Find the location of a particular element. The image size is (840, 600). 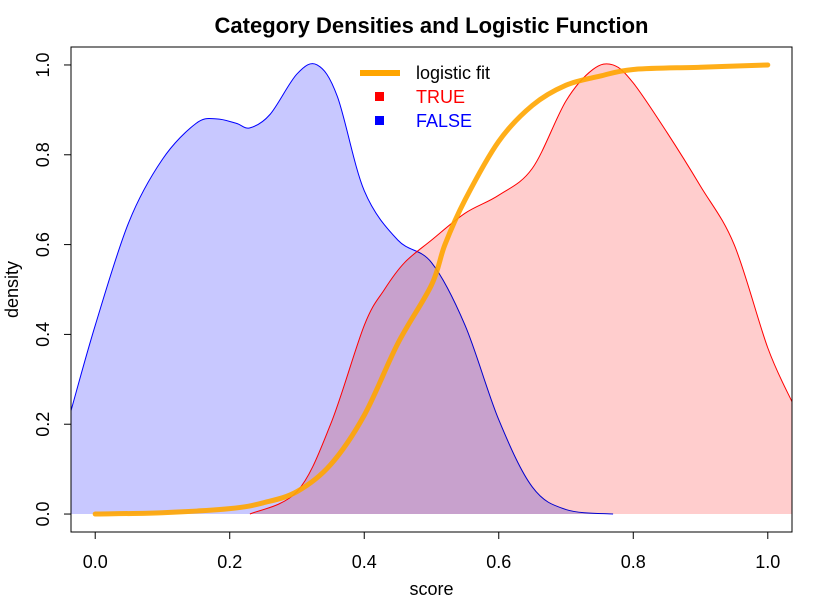

legend-swatch-true is located at coordinates (379, 96).